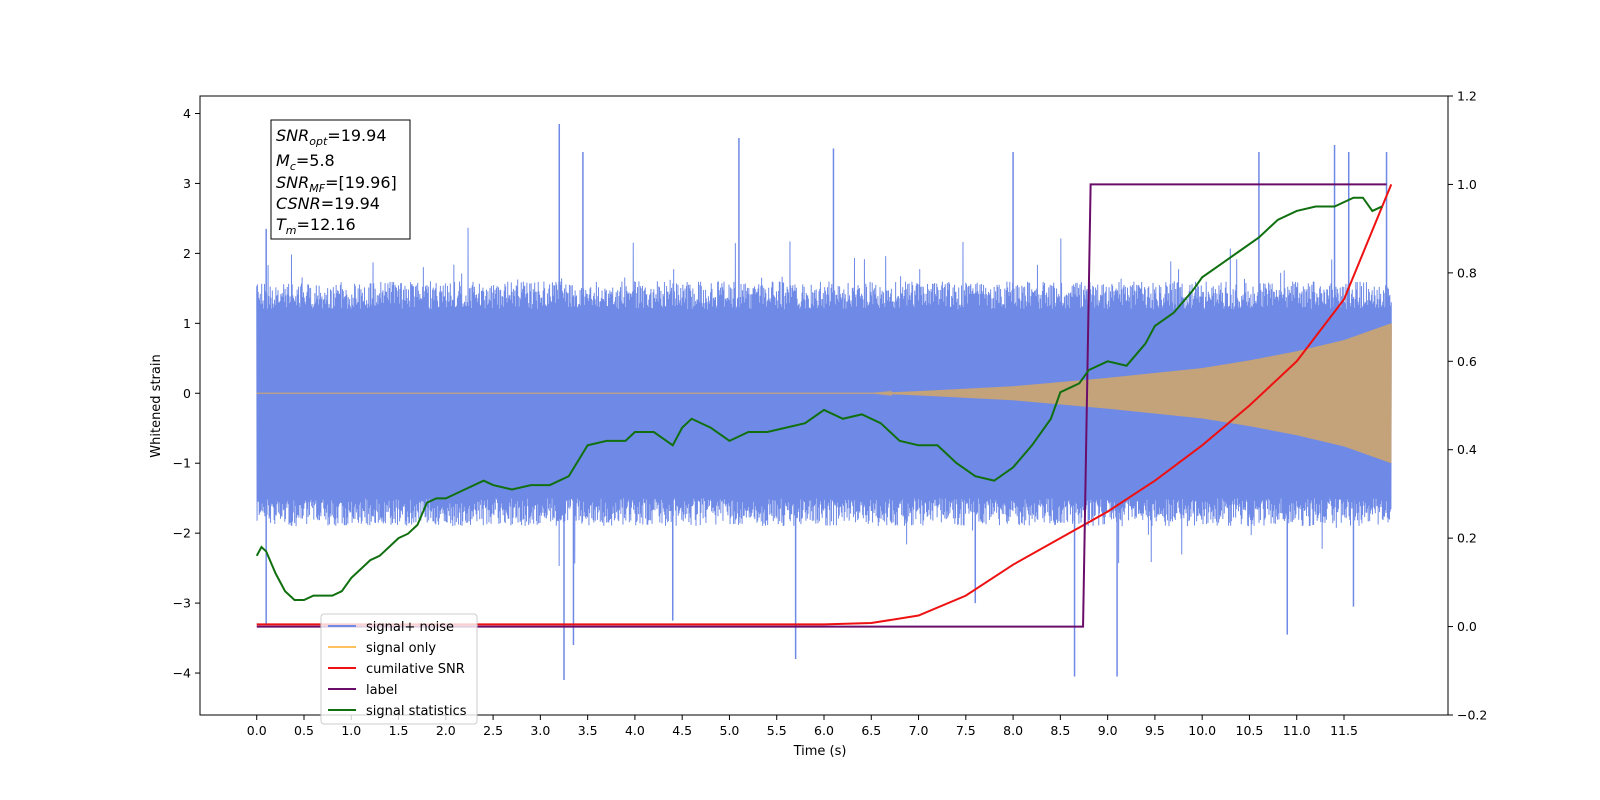  Describe the element at coordinates (1467, 184) in the screenshot. I see `y2-tick-label: 1.0` at that location.